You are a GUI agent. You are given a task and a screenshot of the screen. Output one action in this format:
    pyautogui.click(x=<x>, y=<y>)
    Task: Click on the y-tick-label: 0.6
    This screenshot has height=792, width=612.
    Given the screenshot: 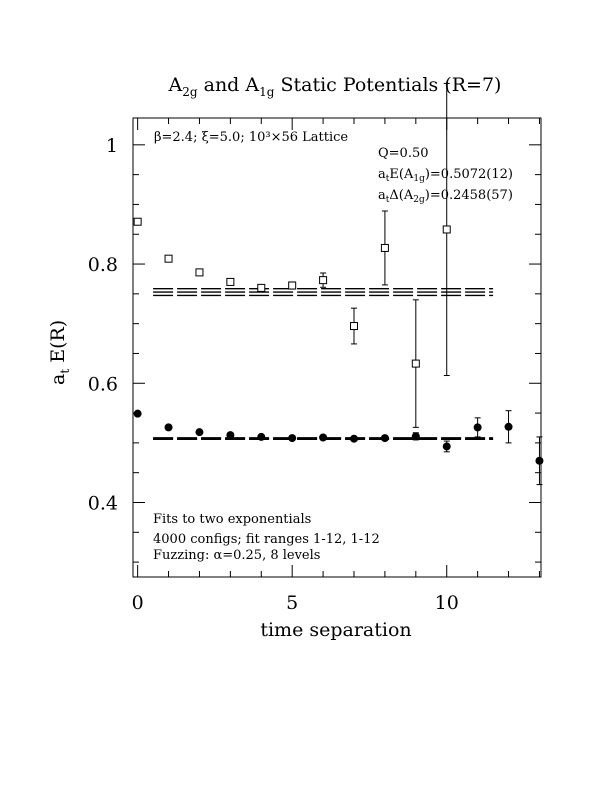 What is the action you would take?
    pyautogui.click(x=103, y=384)
    